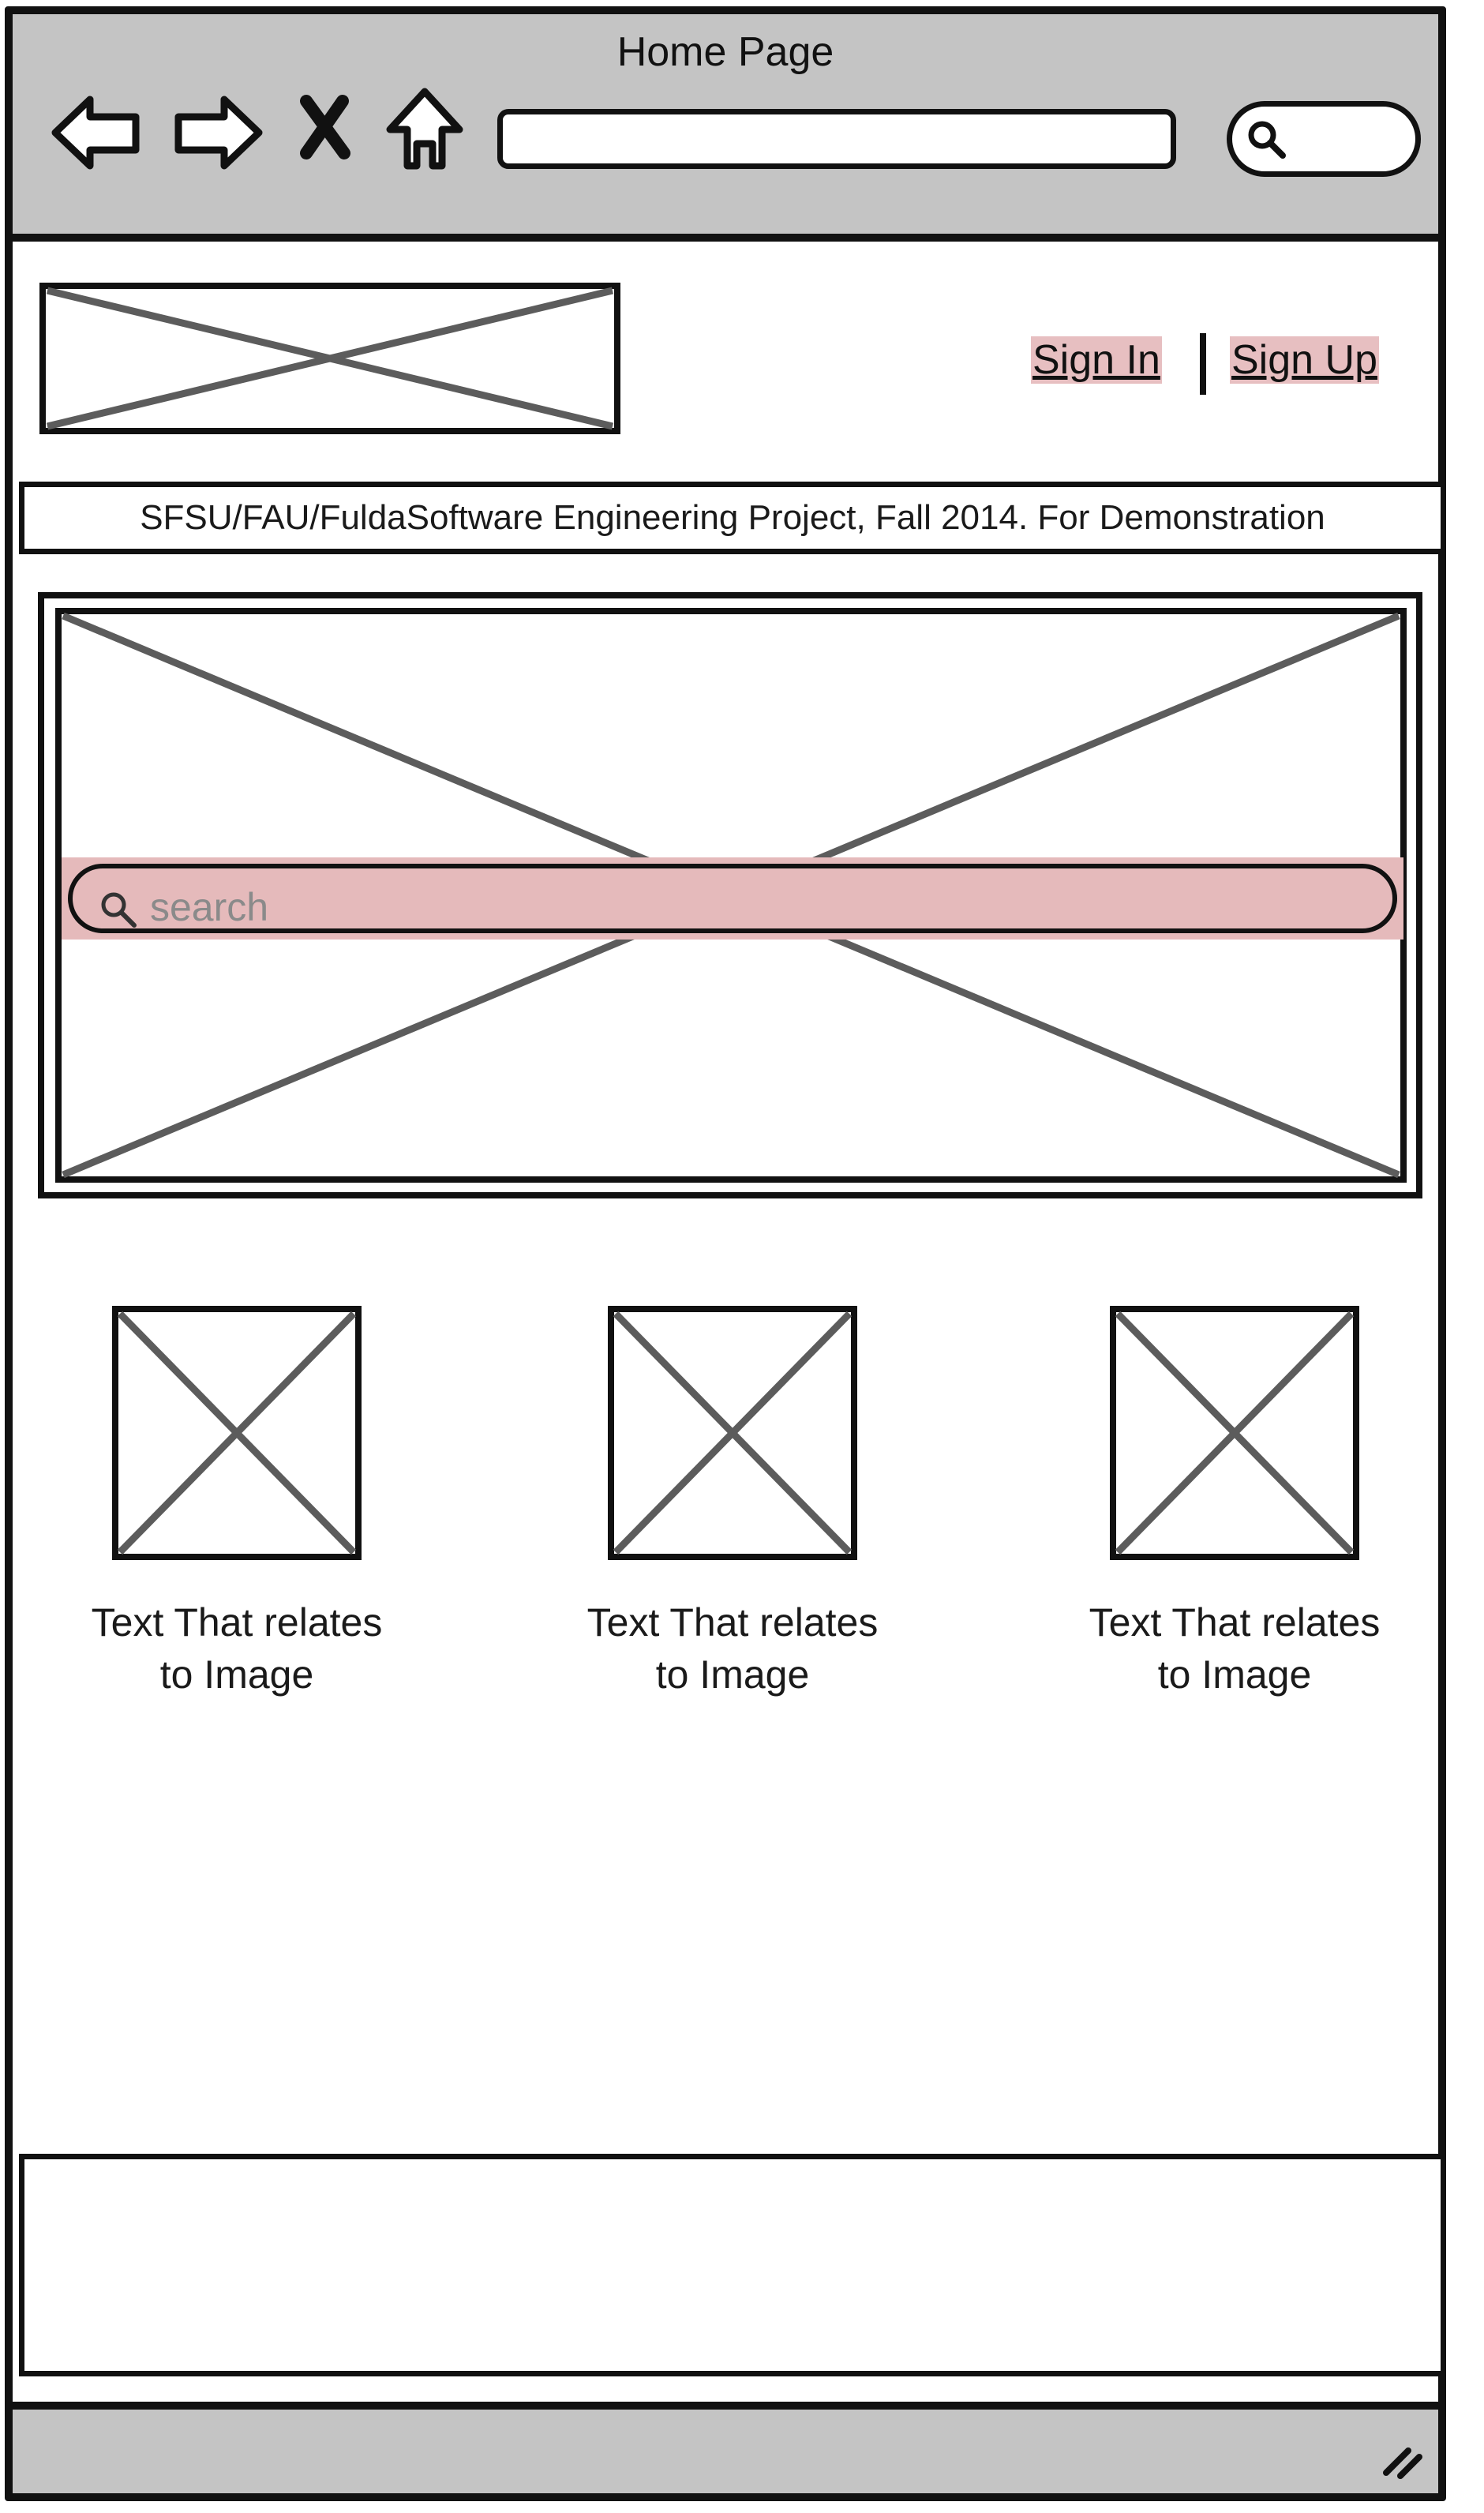 The height and width of the screenshot is (2513, 1484). I want to click on sign-up-link: Sign Up, so click(1304, 360).